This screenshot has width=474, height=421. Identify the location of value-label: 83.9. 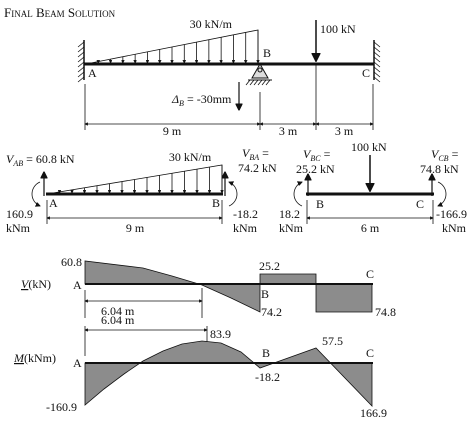
(220, 334).